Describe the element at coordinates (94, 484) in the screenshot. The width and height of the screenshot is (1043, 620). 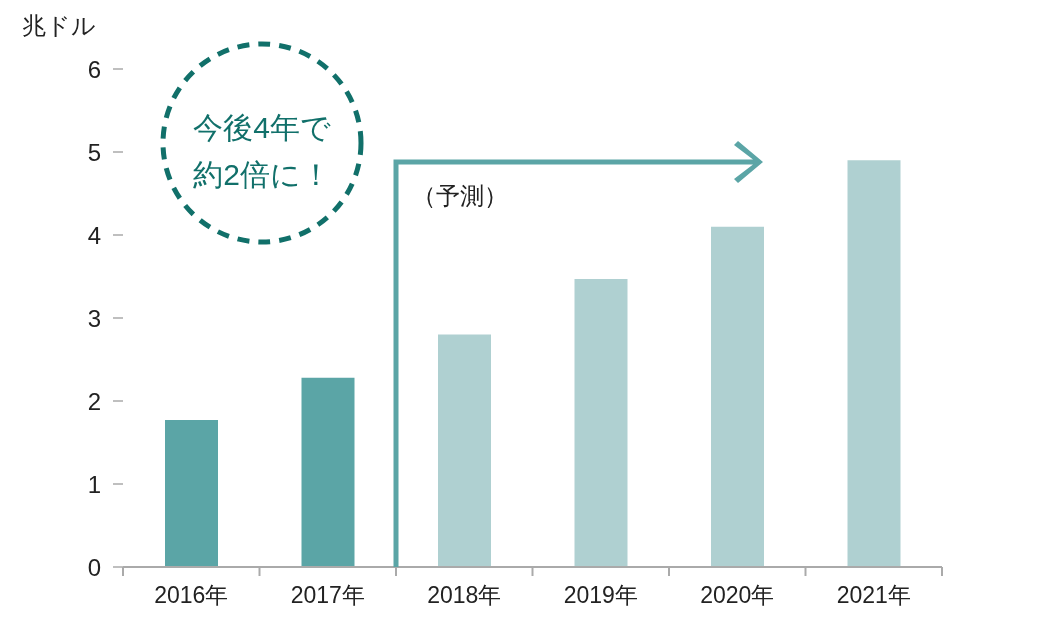
I see `y-tick-label: 1` at that location.